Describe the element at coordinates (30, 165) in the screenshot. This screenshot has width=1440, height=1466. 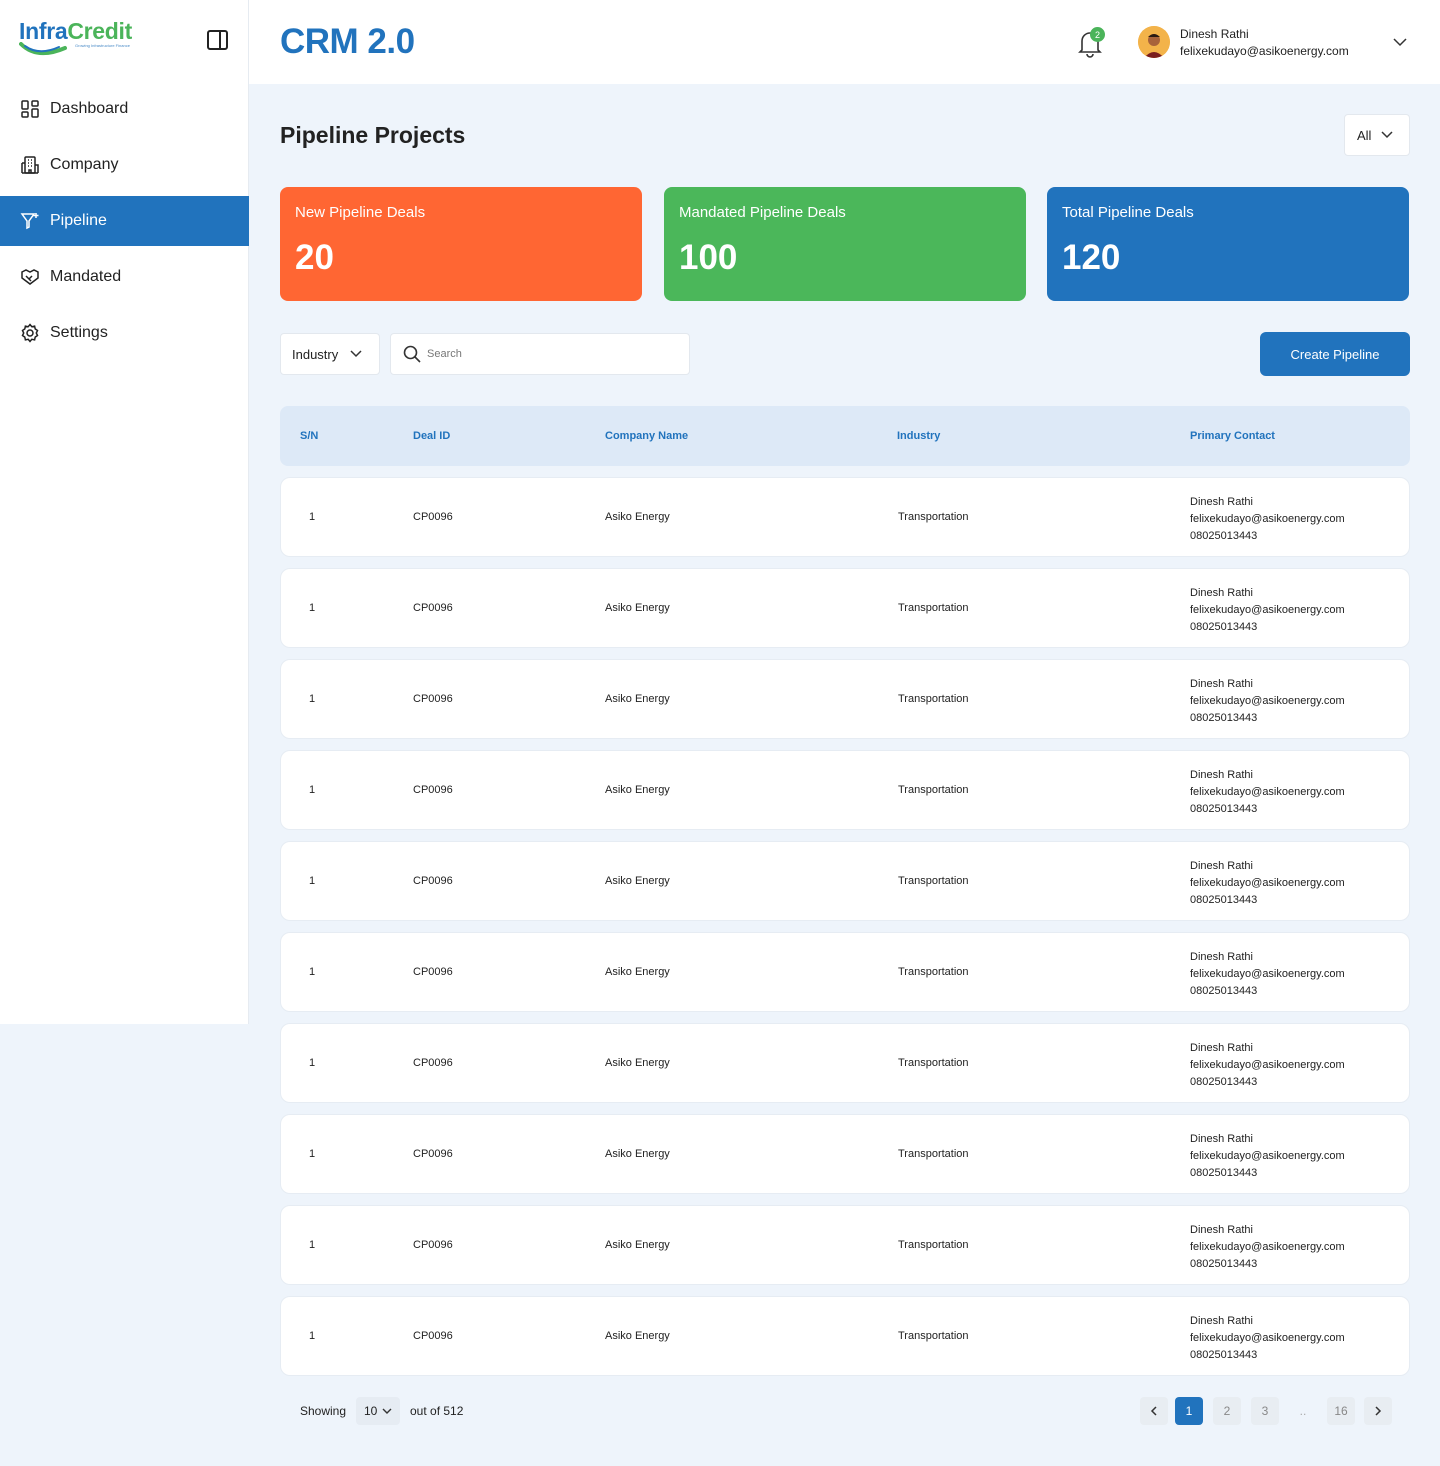
I see `building-icon` at that location.